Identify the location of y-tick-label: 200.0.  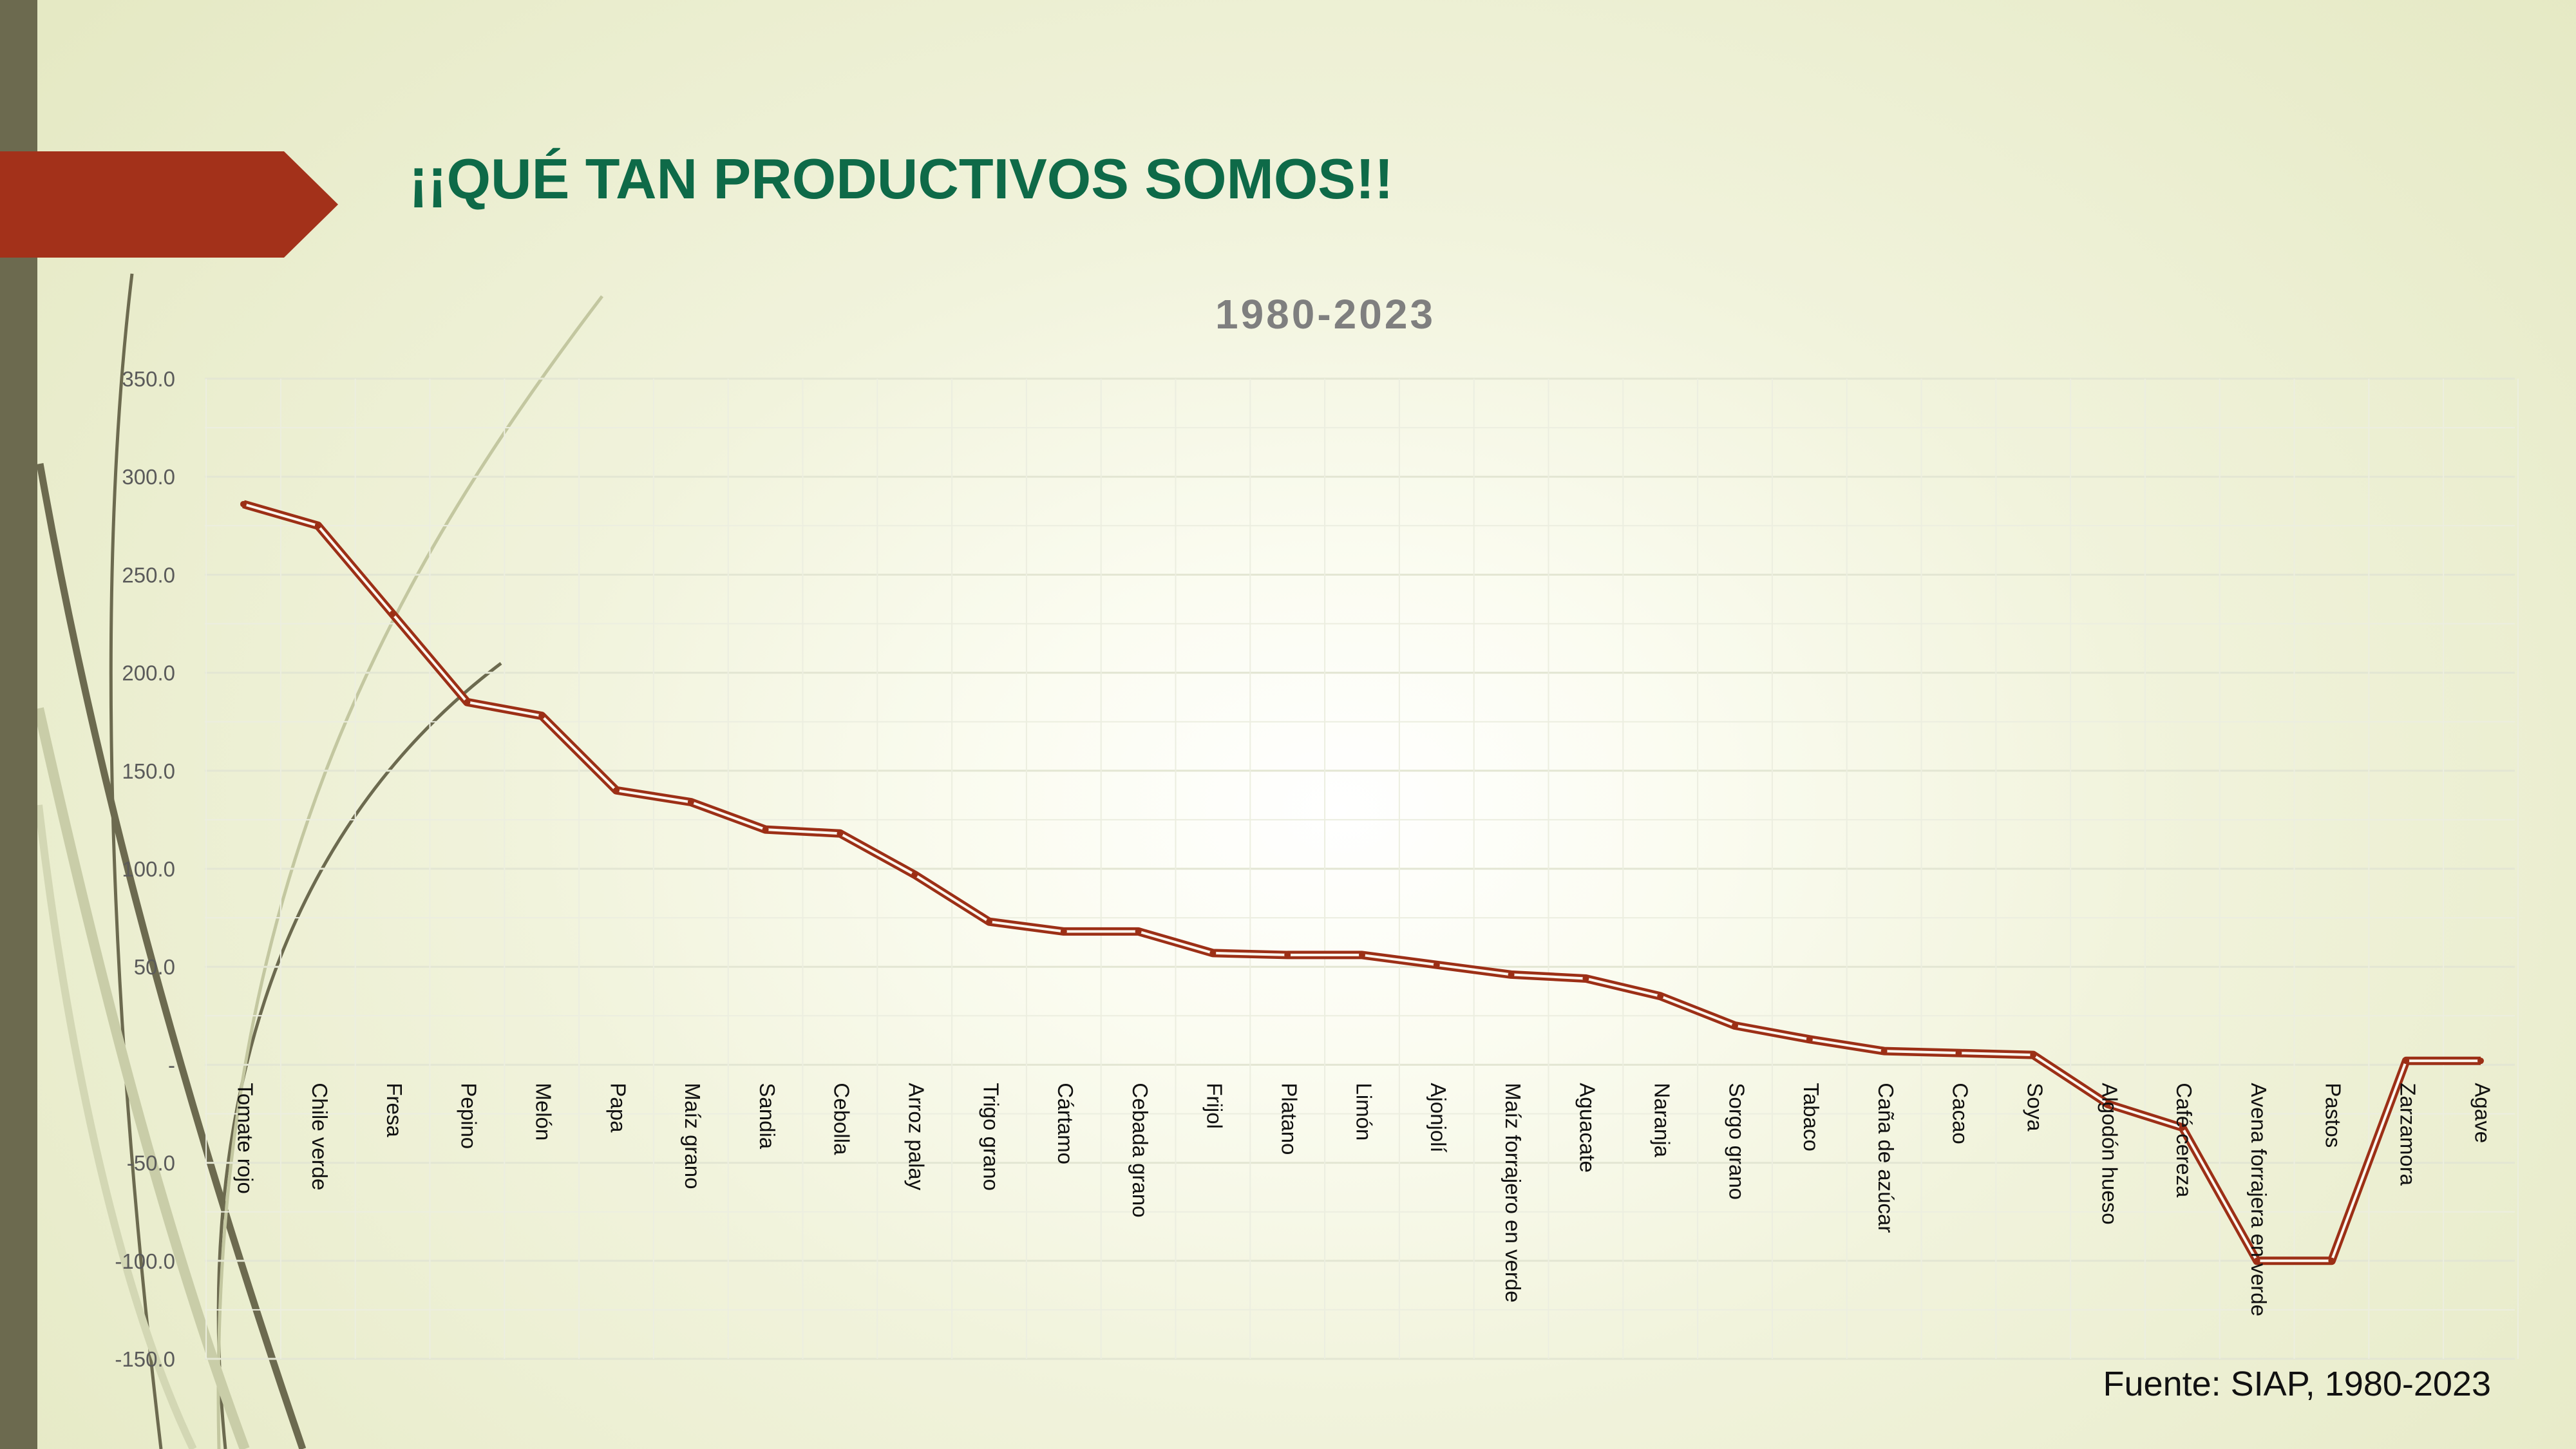
(148, 673).